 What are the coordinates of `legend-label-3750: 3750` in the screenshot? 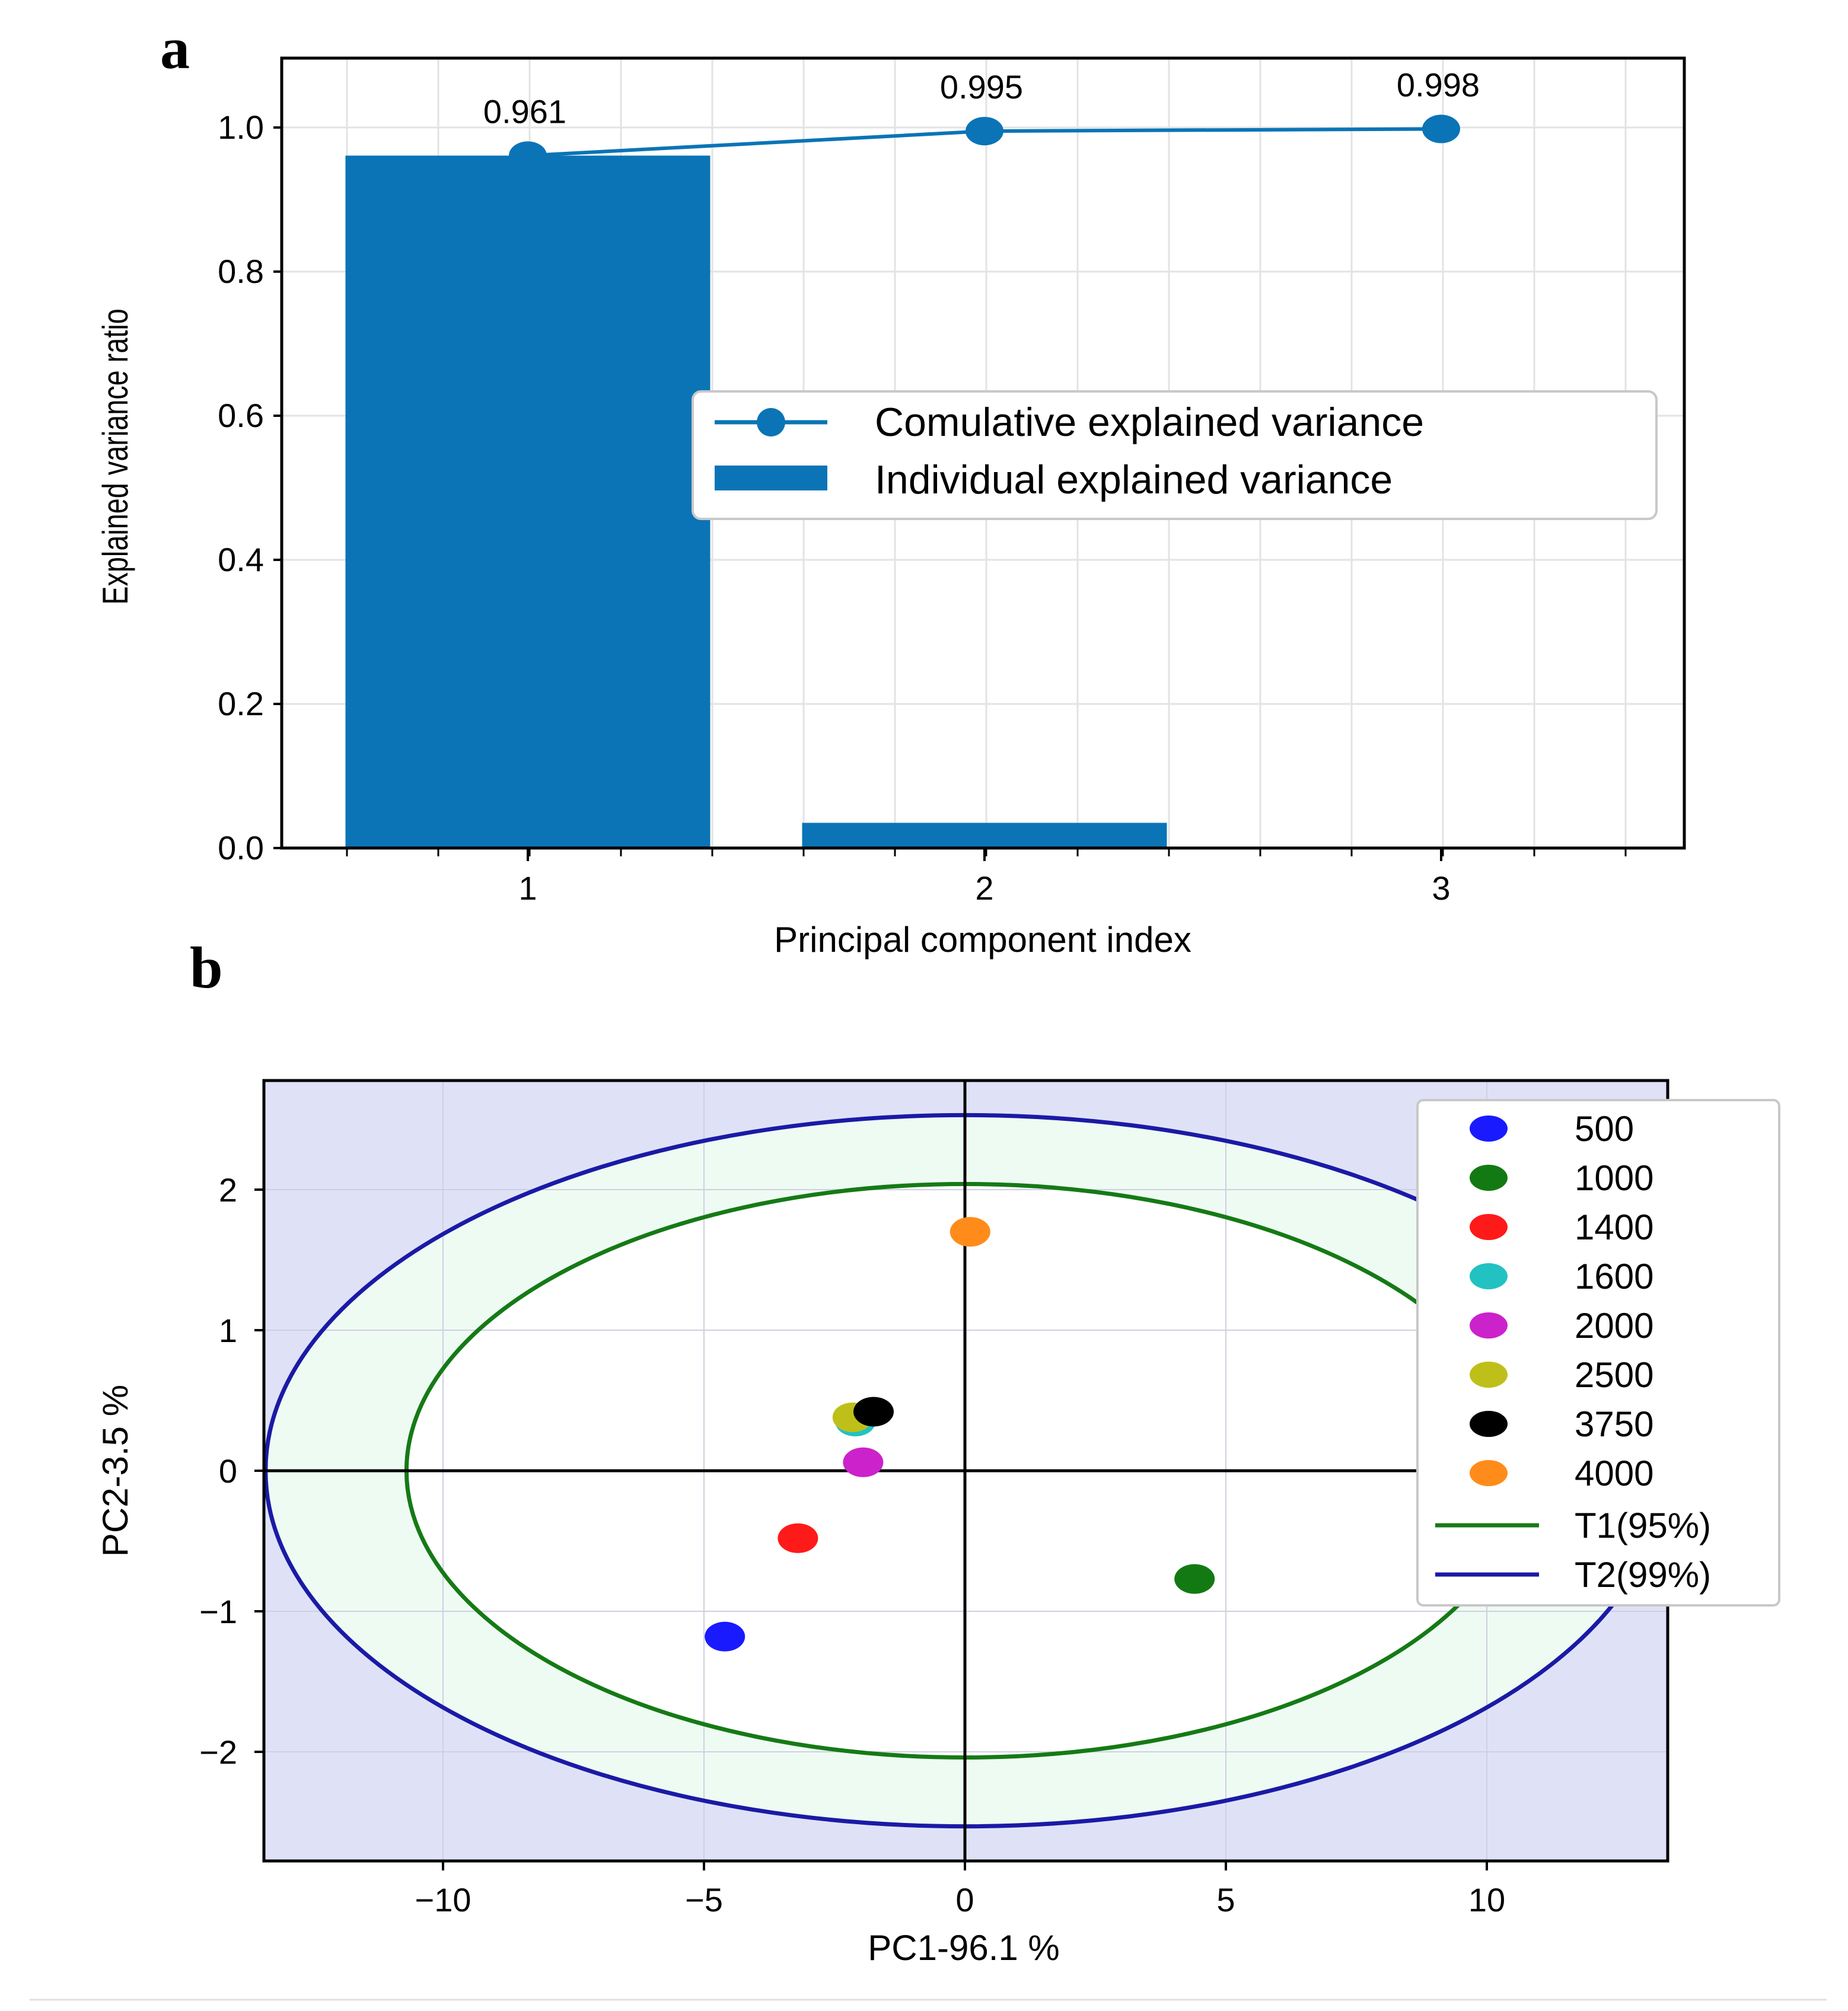 It's located at (1614, 1424).